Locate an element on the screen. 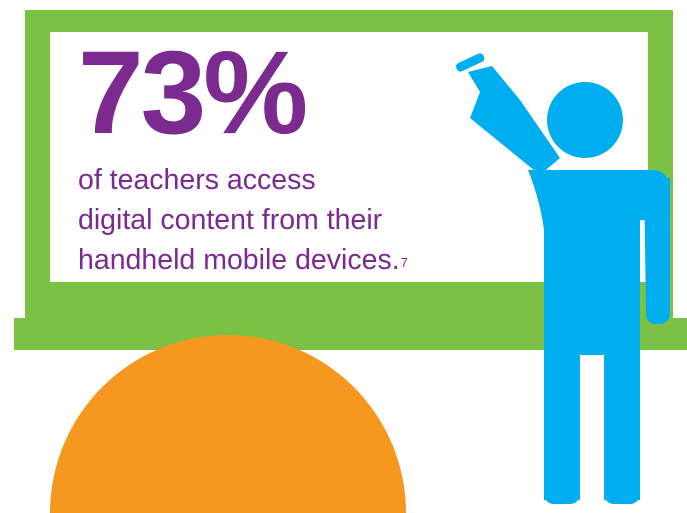  caption-line-3: handheld mobile devices.7 is located at coordinates (288, 260).